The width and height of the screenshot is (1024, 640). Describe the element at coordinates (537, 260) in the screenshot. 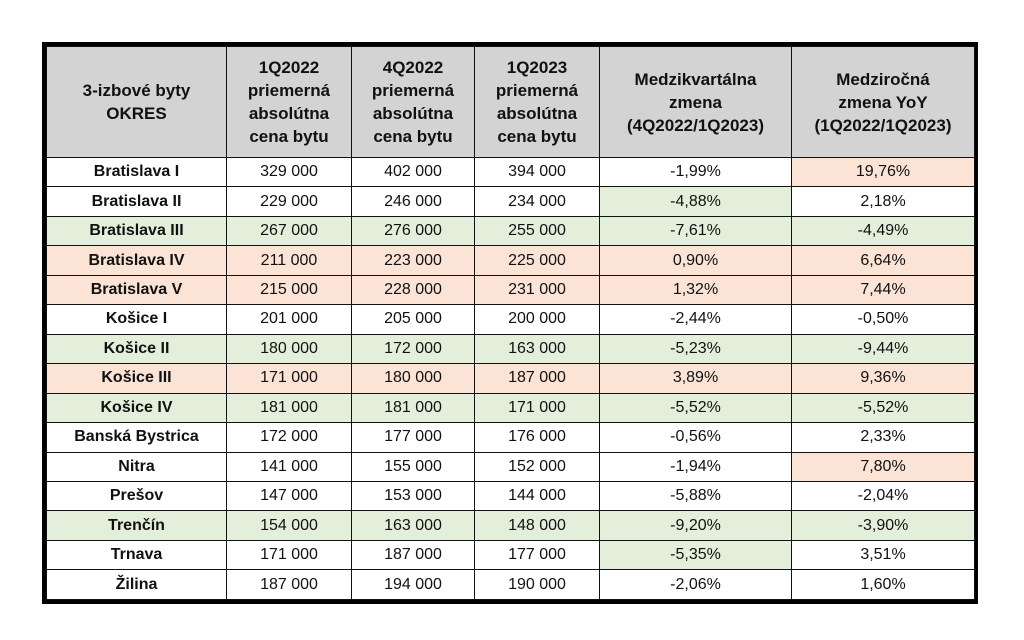

I see `cell-price-1q2023: 225 000` at that location.